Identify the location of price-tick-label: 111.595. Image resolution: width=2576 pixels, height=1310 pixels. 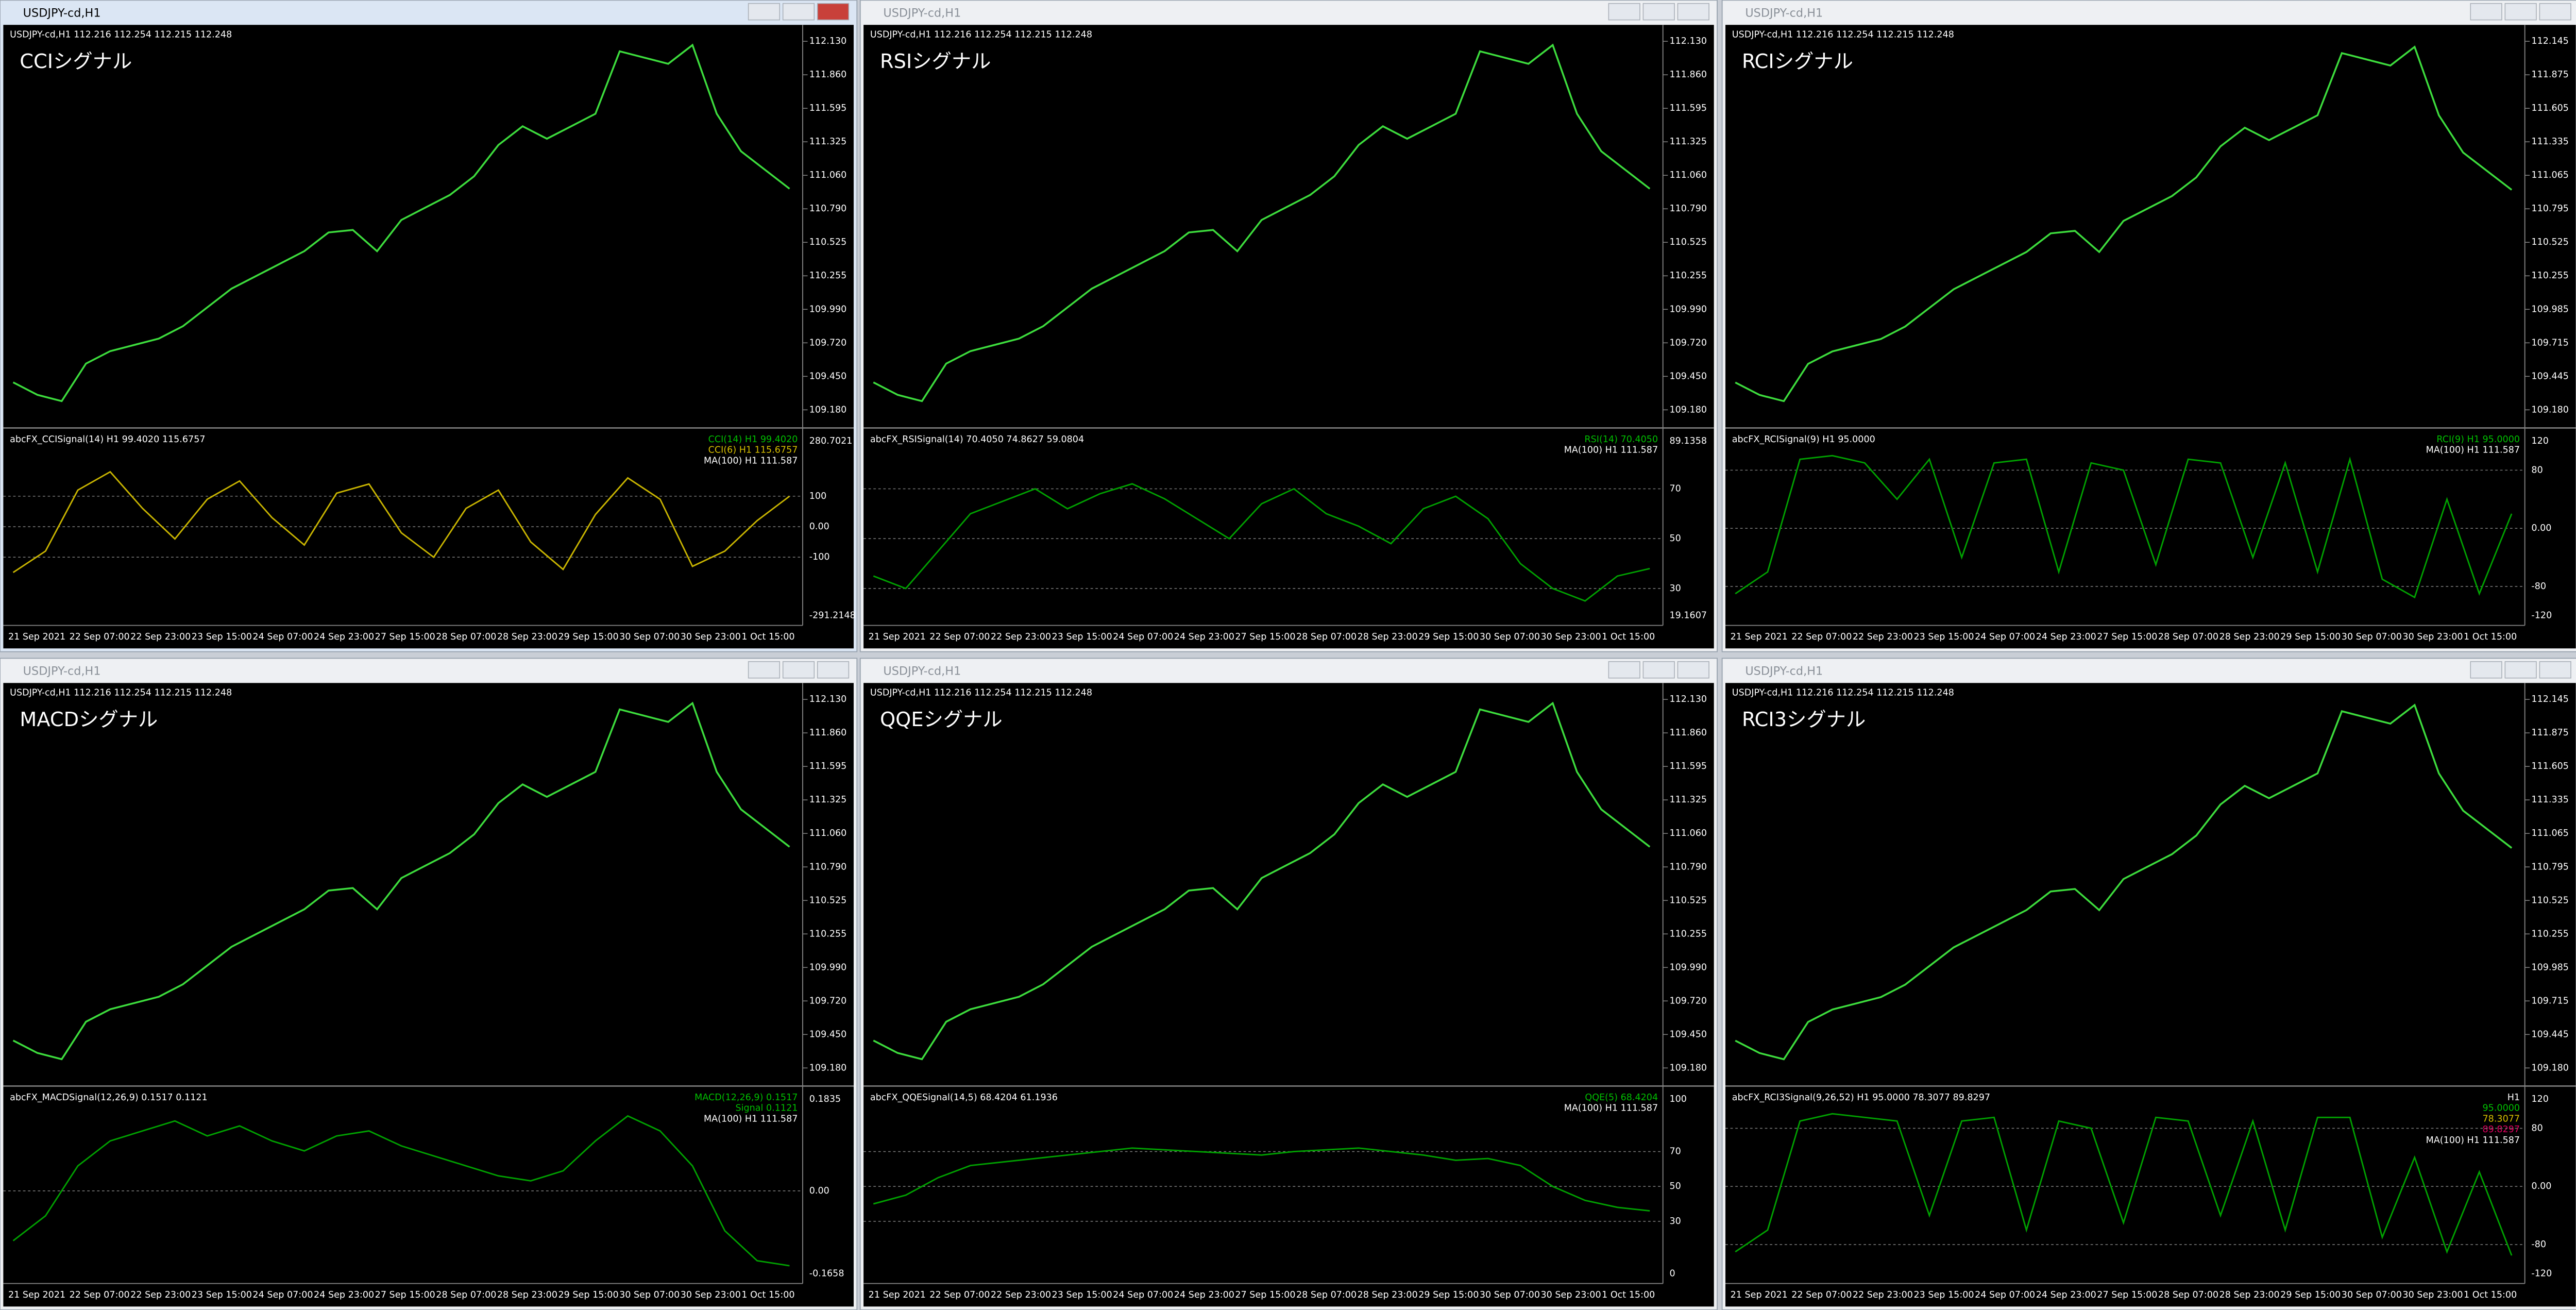
(1688, 766).